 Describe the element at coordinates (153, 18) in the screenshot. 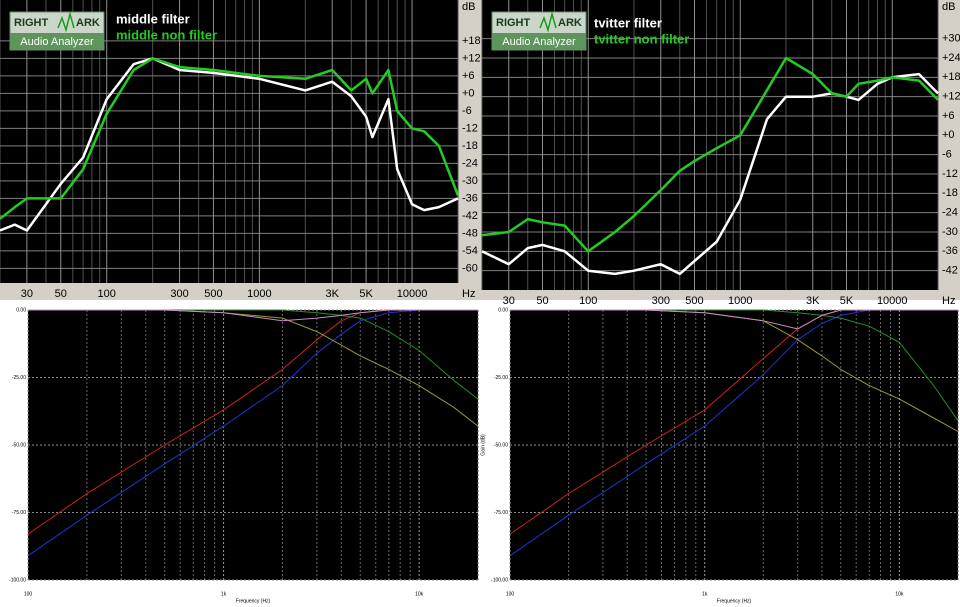

I see `legend-entry: middle filter` at that location.